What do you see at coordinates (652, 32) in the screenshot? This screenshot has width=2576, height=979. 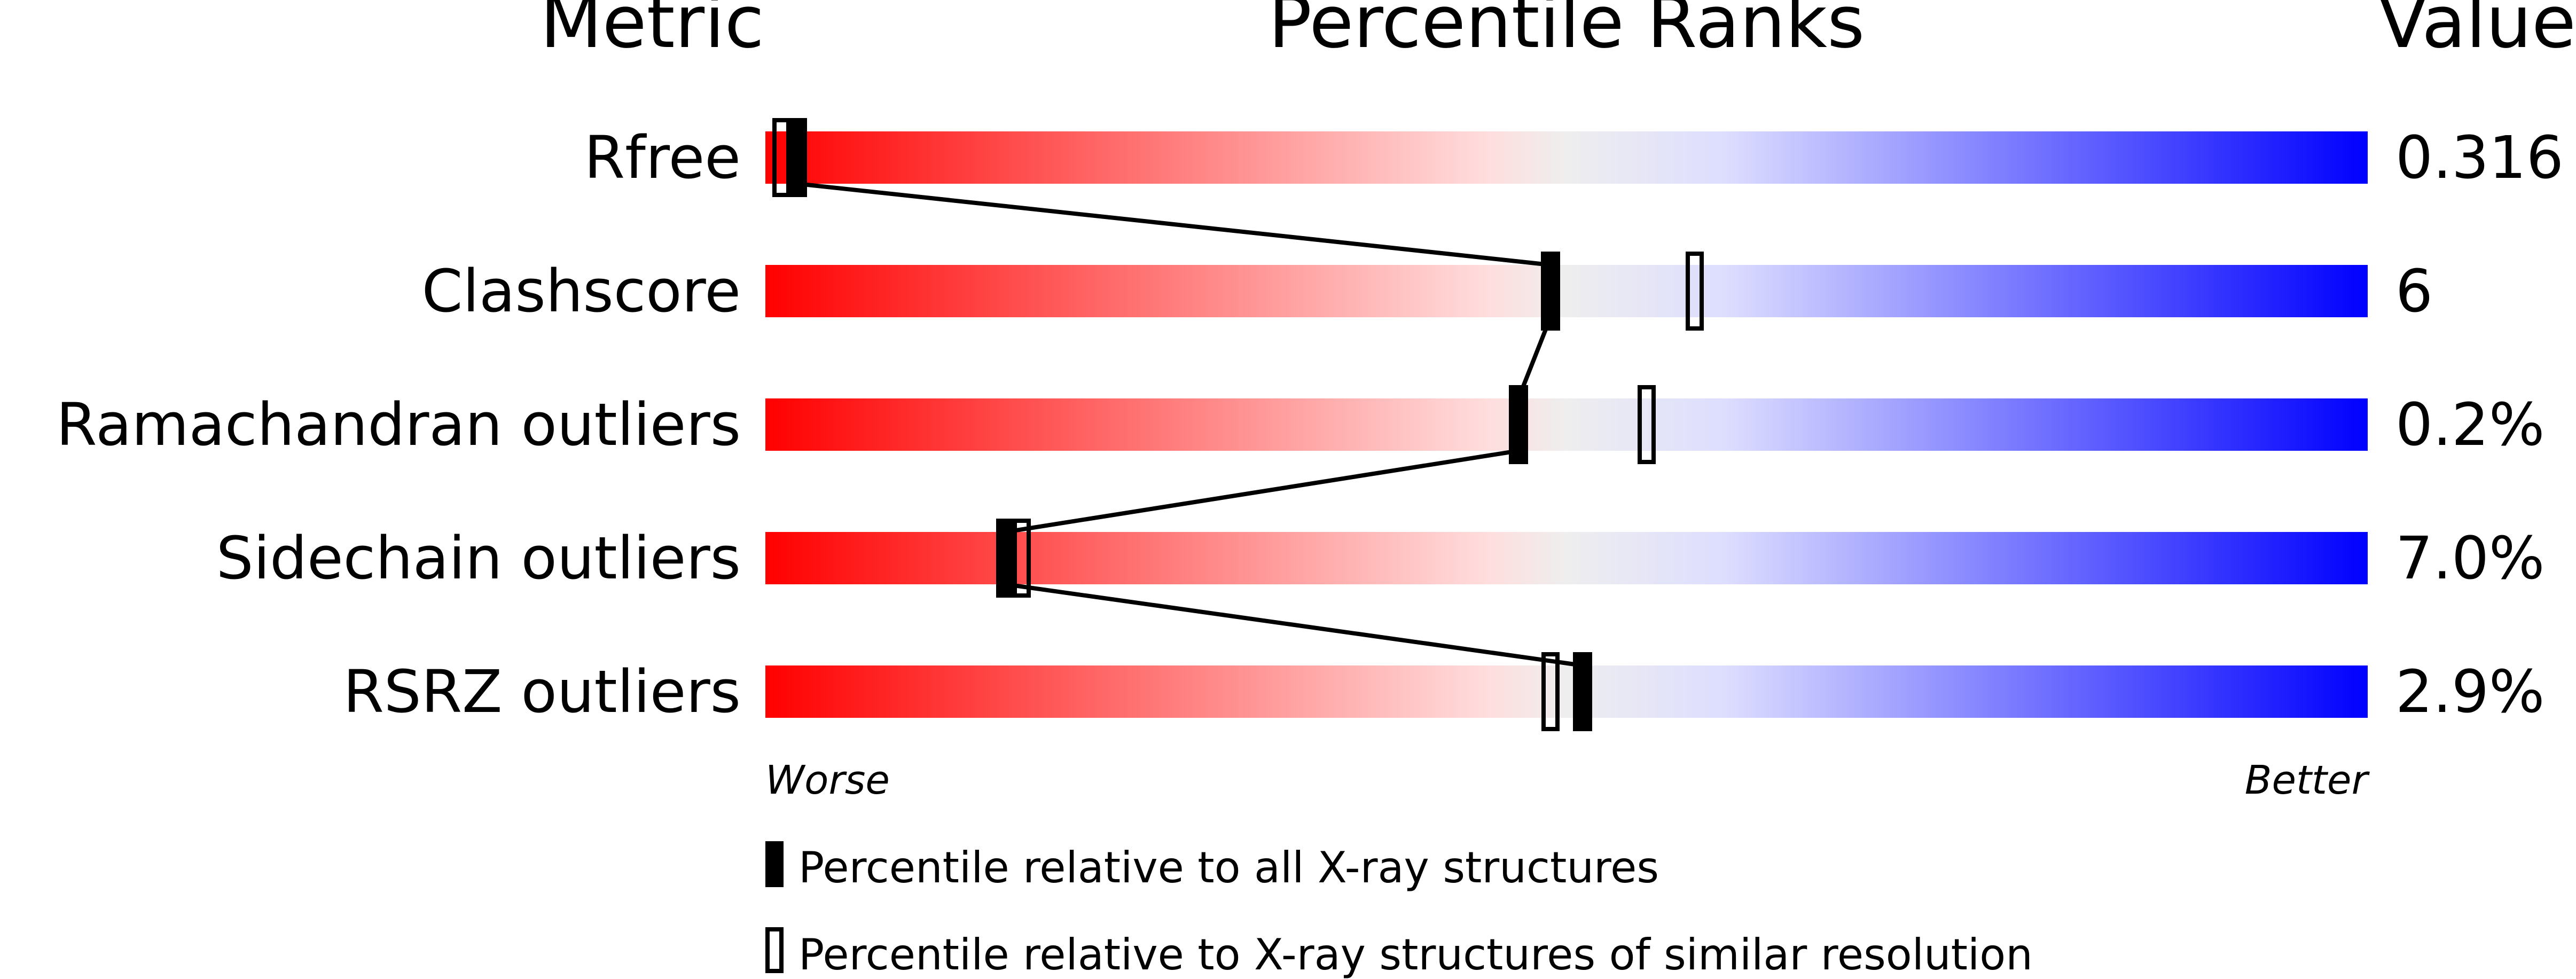 I see `header-metric: Metric` at bounding box center [652, 32].